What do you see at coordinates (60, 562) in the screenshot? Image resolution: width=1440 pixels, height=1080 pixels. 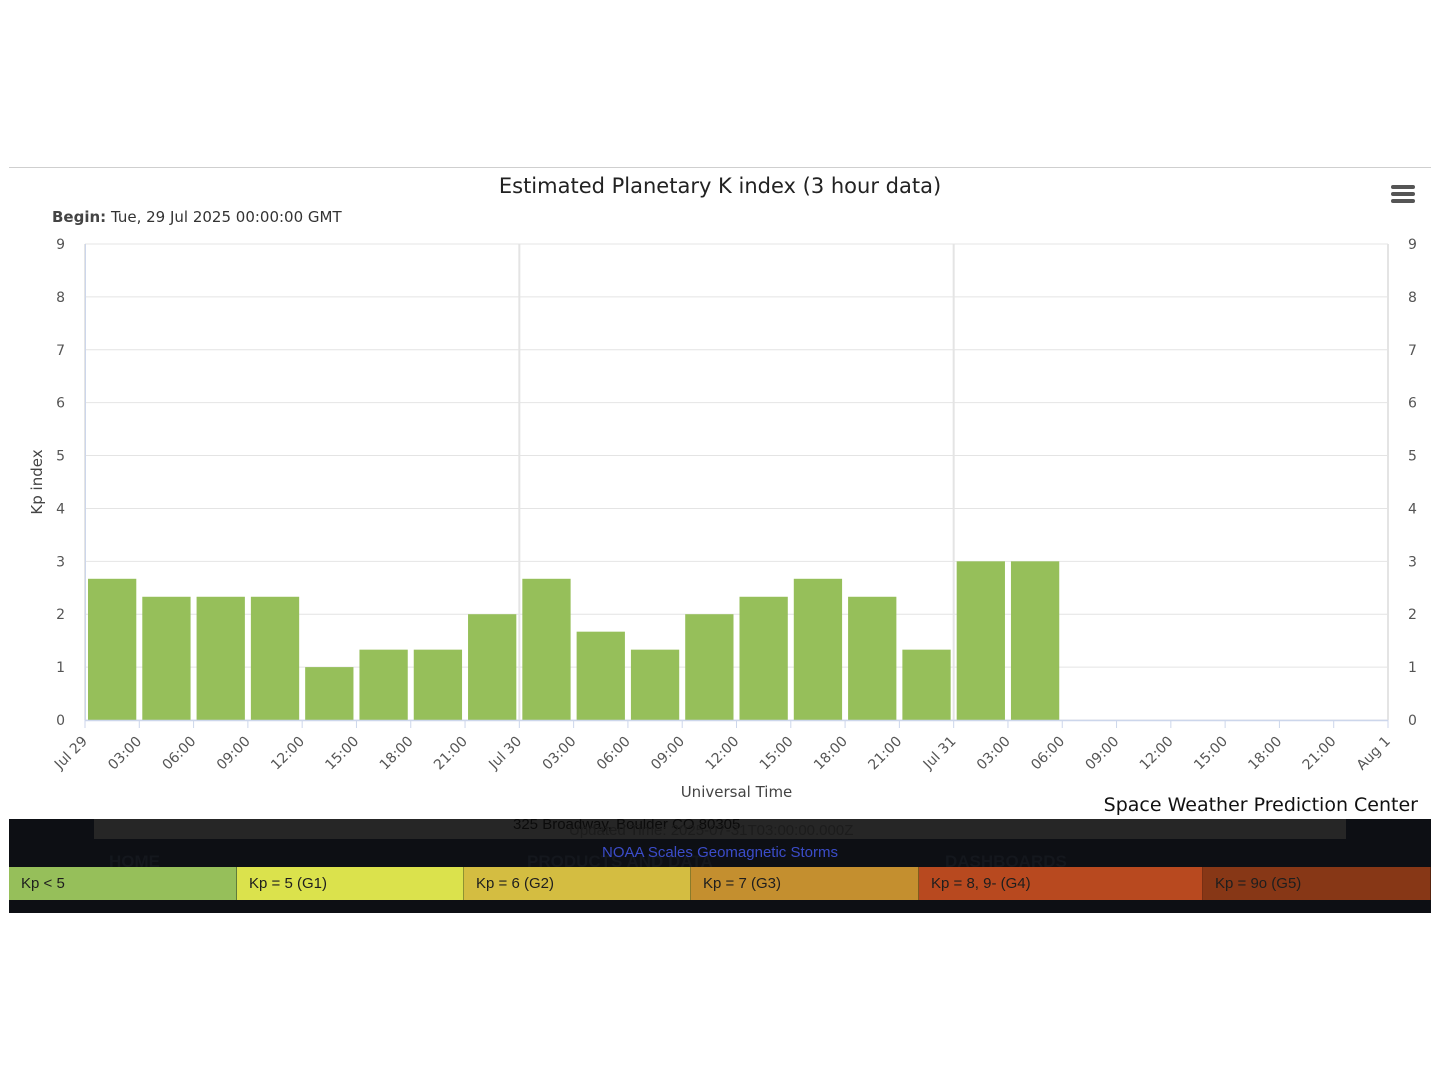 I see `y-tick-label-left: 3` at bounding box center [60, 562].